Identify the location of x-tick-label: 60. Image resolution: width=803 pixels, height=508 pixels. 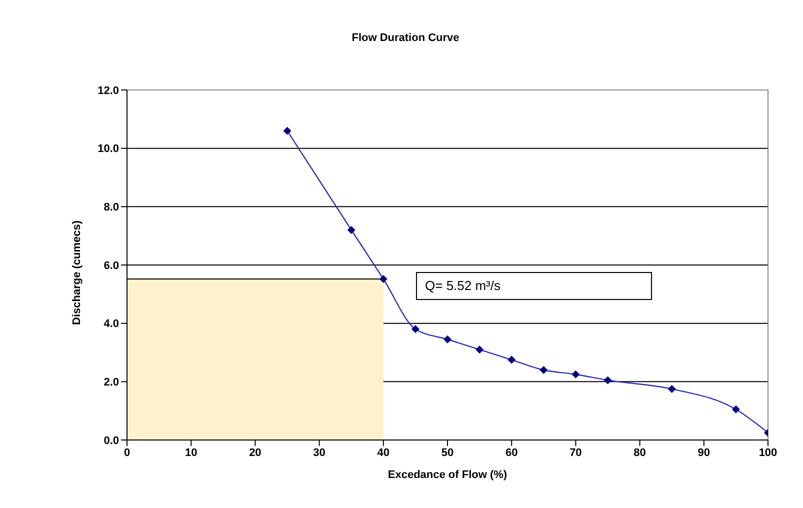
(511, 452).